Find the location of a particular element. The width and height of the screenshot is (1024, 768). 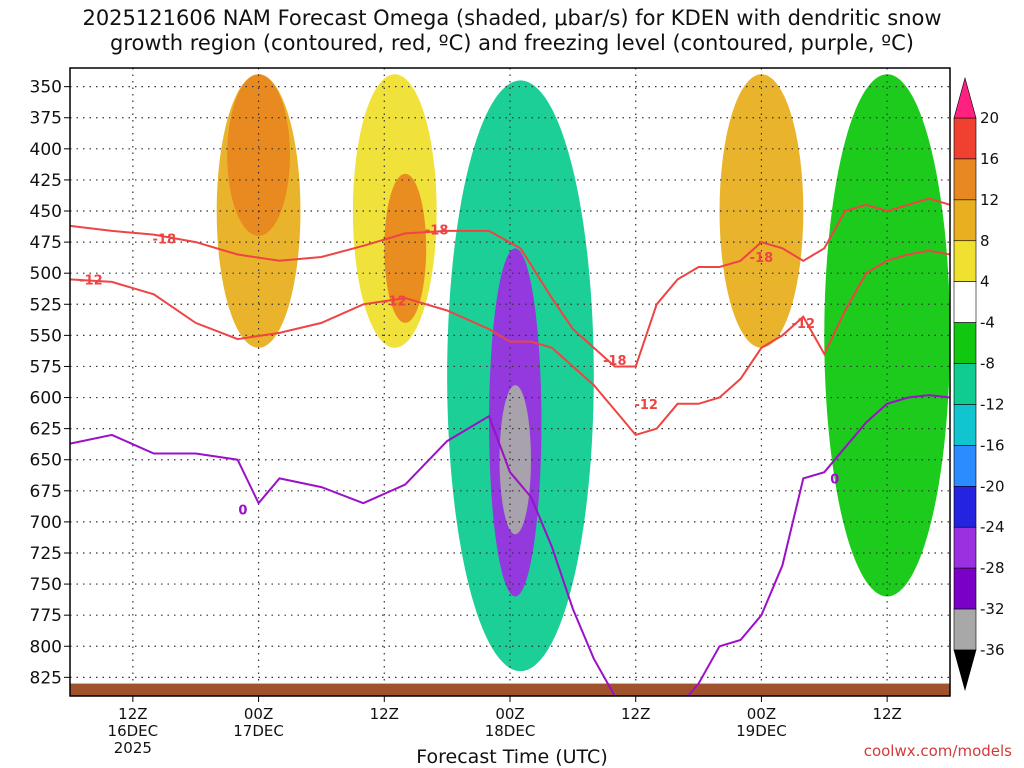

colorbar-label: 8 is located at coordinates (985, 241).